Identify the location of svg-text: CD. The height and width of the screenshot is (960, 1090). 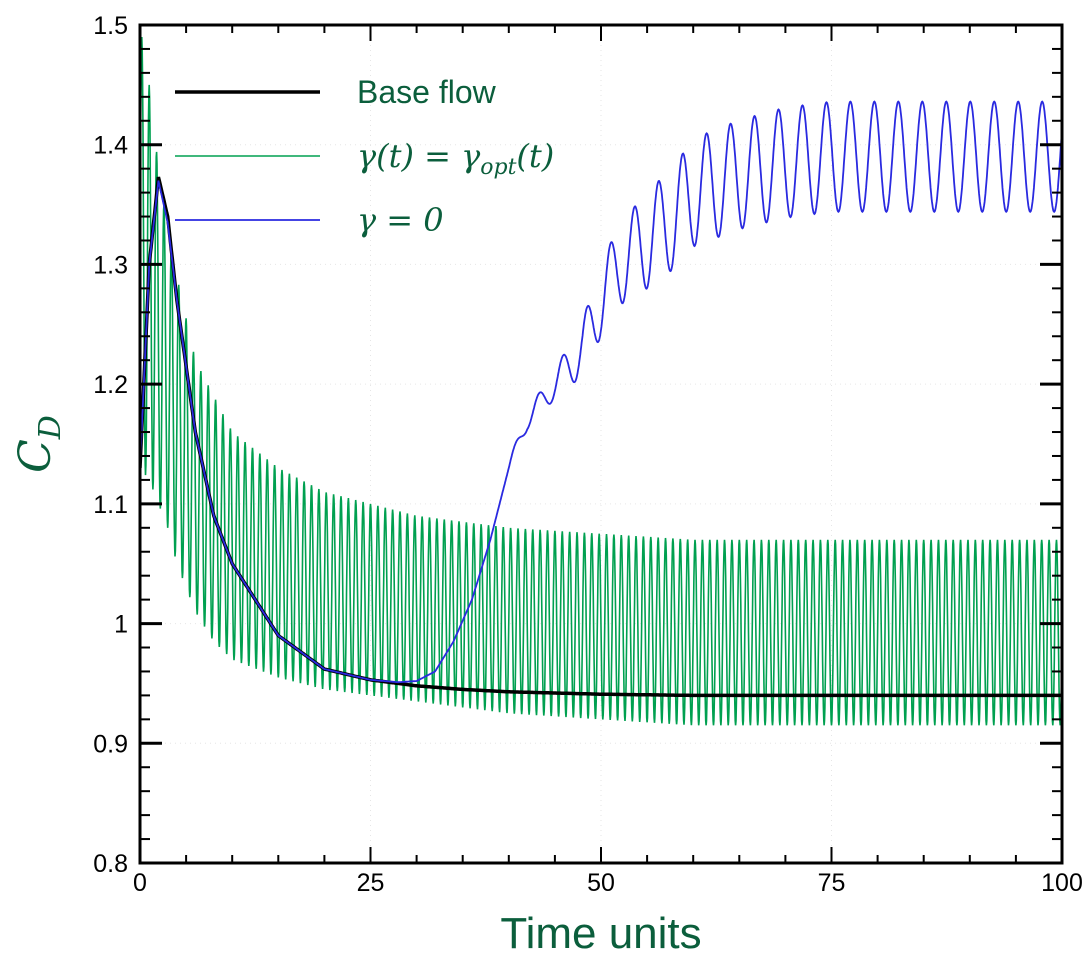
(39, 444).